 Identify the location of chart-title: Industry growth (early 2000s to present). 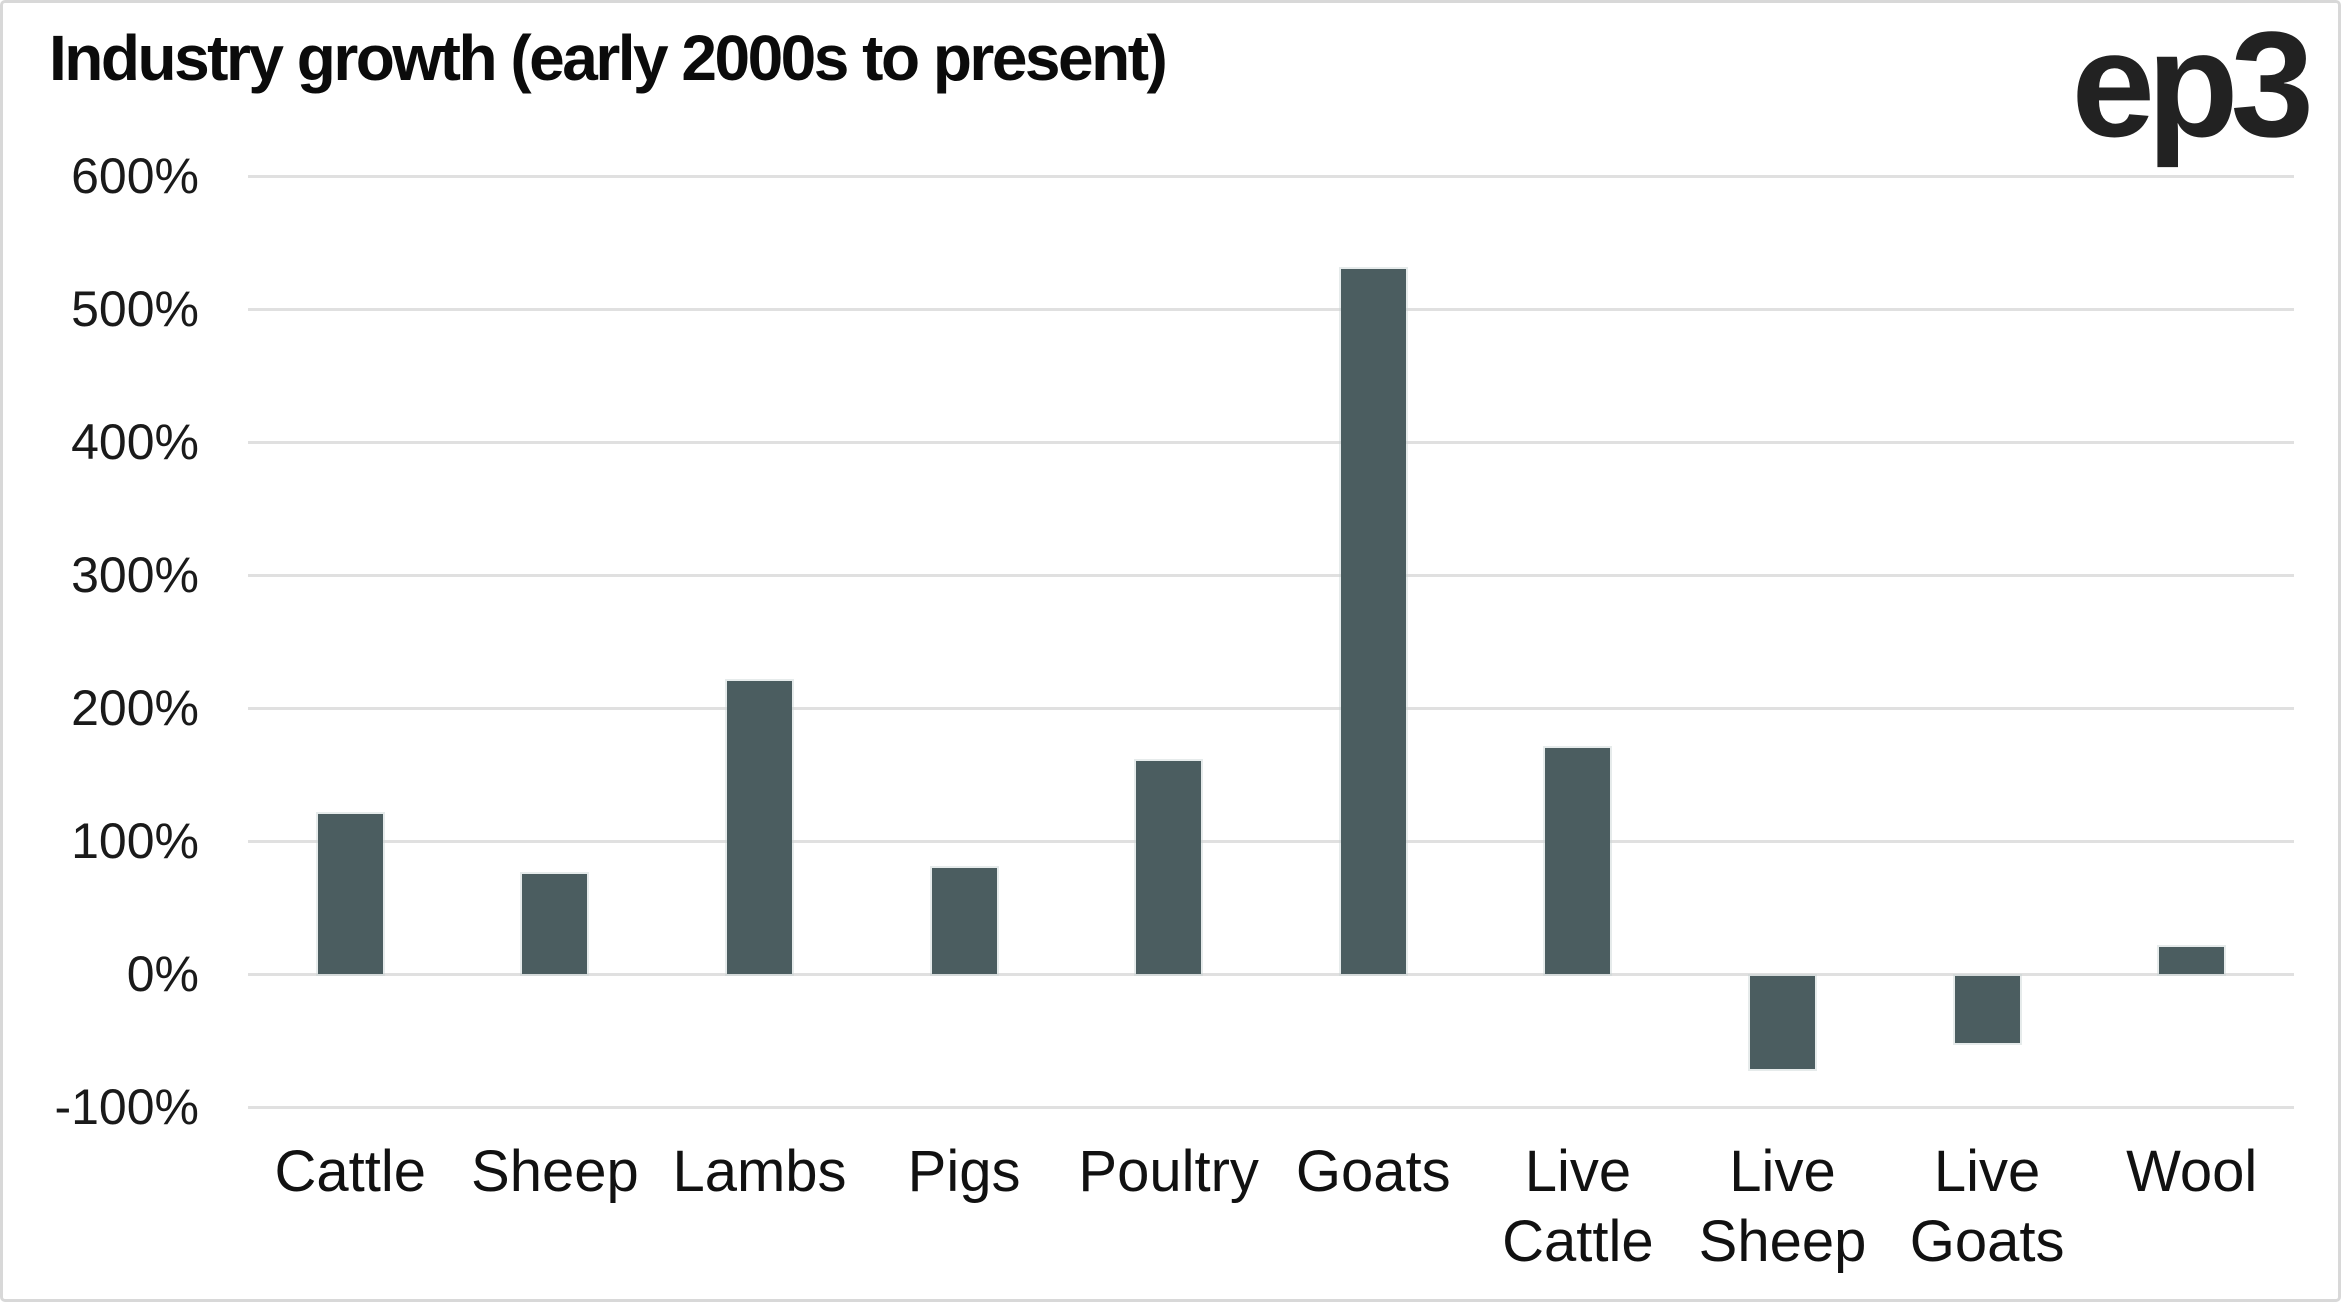
(608, 58).